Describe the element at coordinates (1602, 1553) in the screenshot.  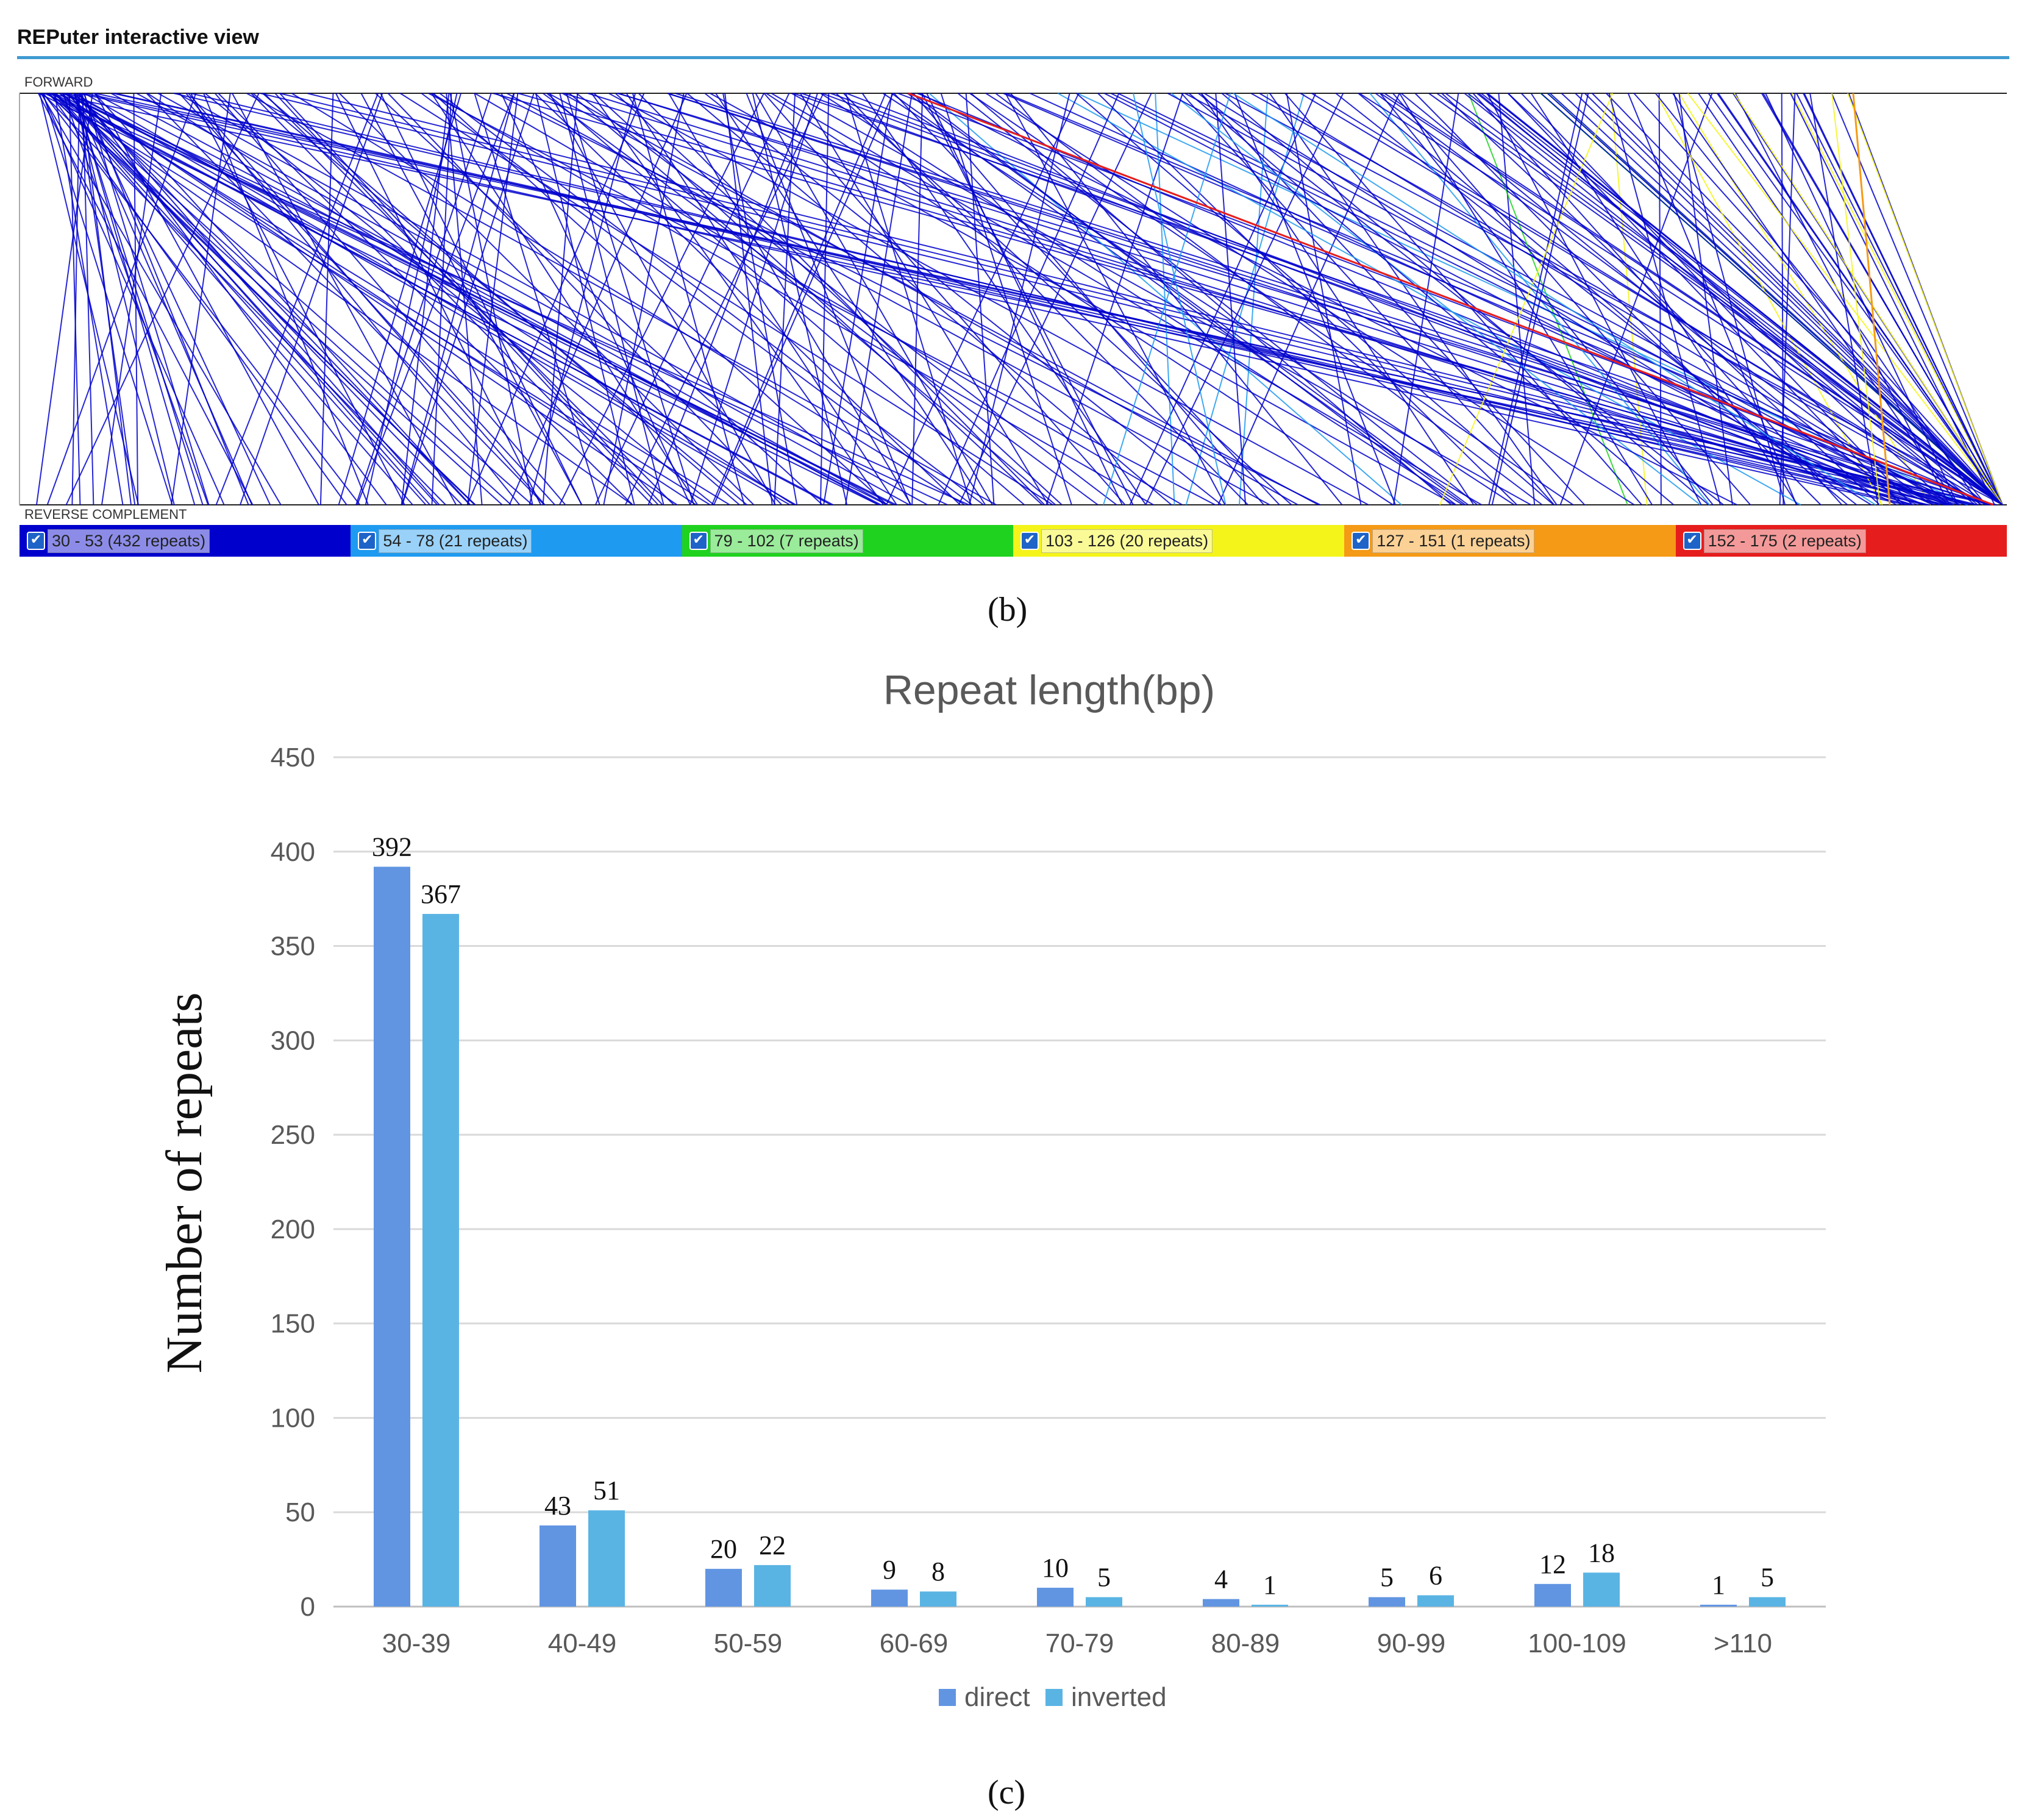
I see `data-label: 18` at that location.